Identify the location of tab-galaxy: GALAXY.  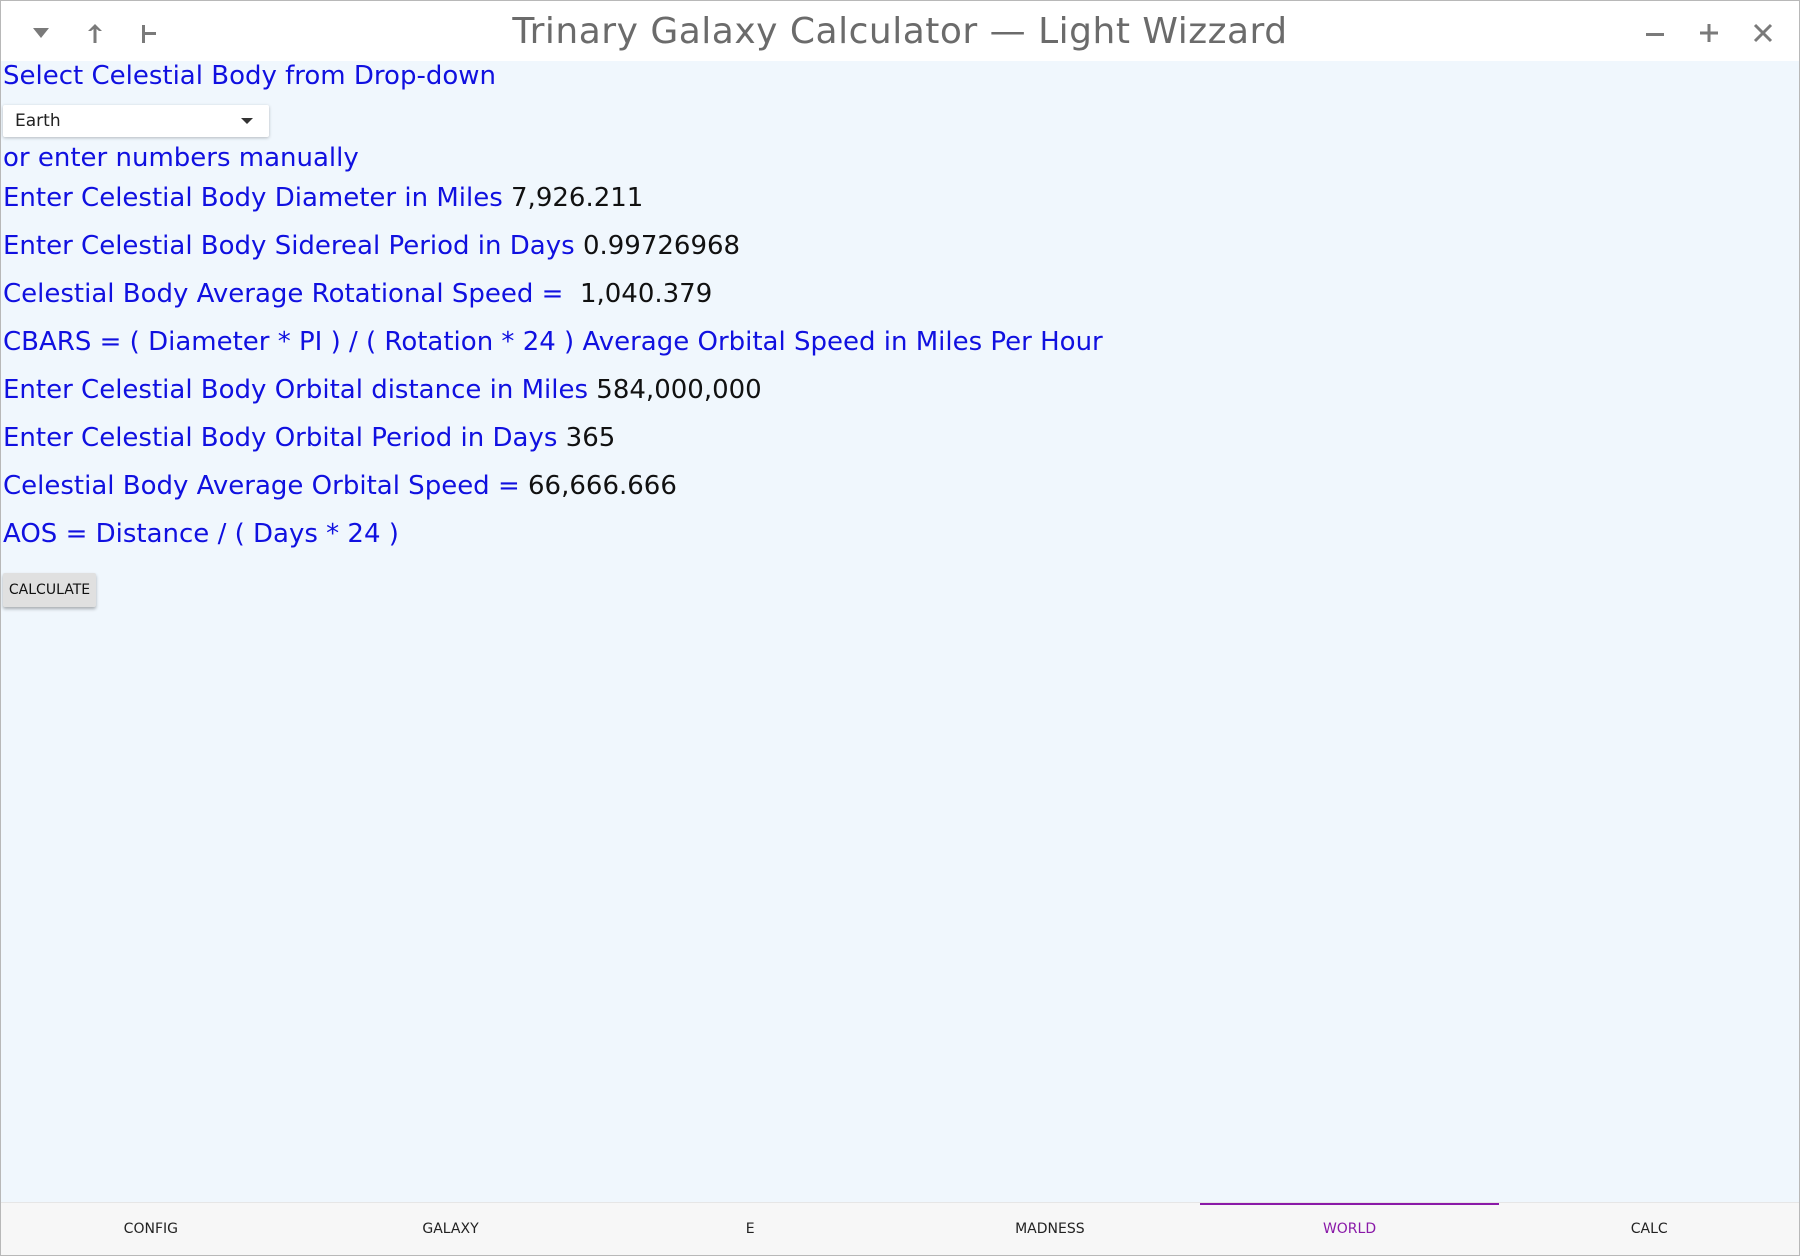
(451, 1229).